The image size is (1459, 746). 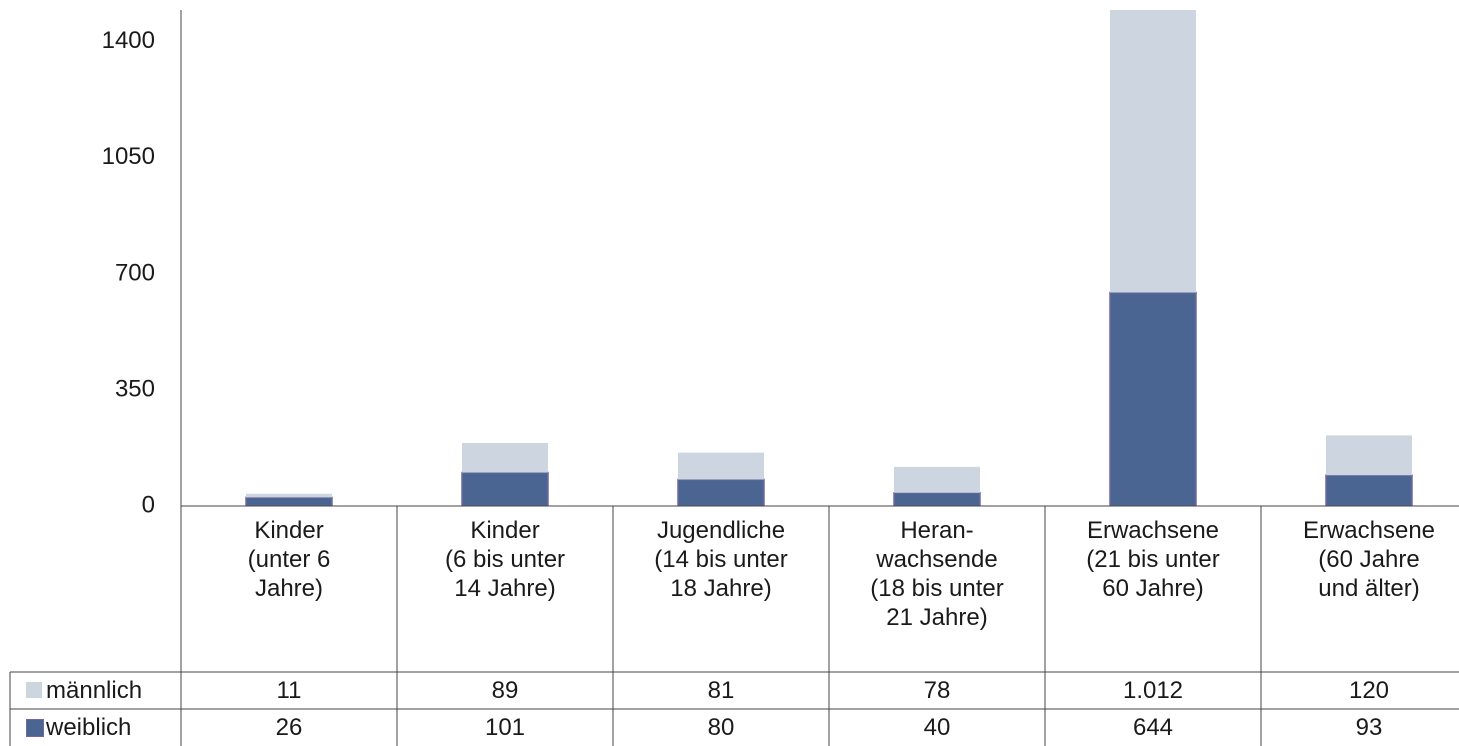 What do you see at coordinates (505, 559) in the screenshot?
I see `x-tick-label: Kinder (6 bis unter 14 Jahre)` at bounding box center [505, 559].